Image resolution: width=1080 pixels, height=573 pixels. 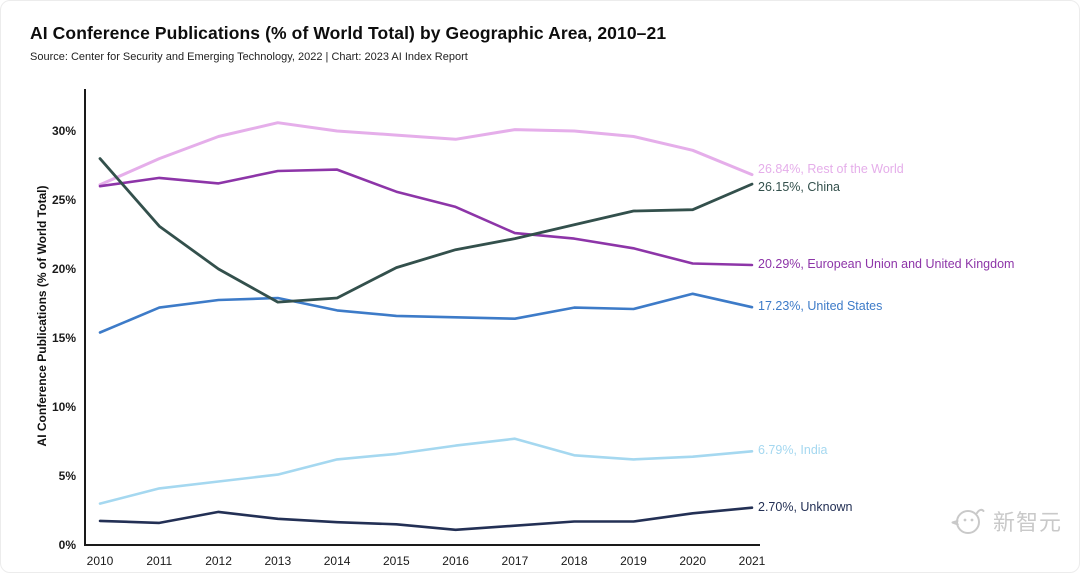 I want to click on y-tick-label: 10%, so click(x=64, y=407).